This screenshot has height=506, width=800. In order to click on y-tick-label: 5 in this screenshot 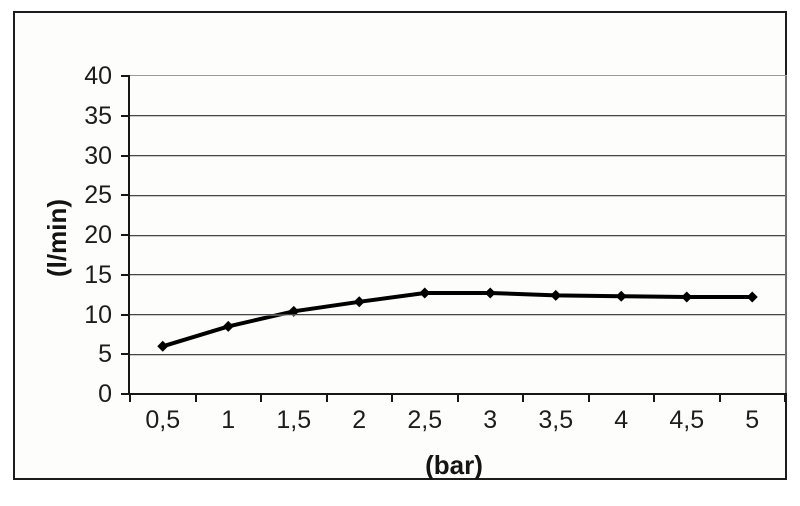, I will do `click(105, 354)`.